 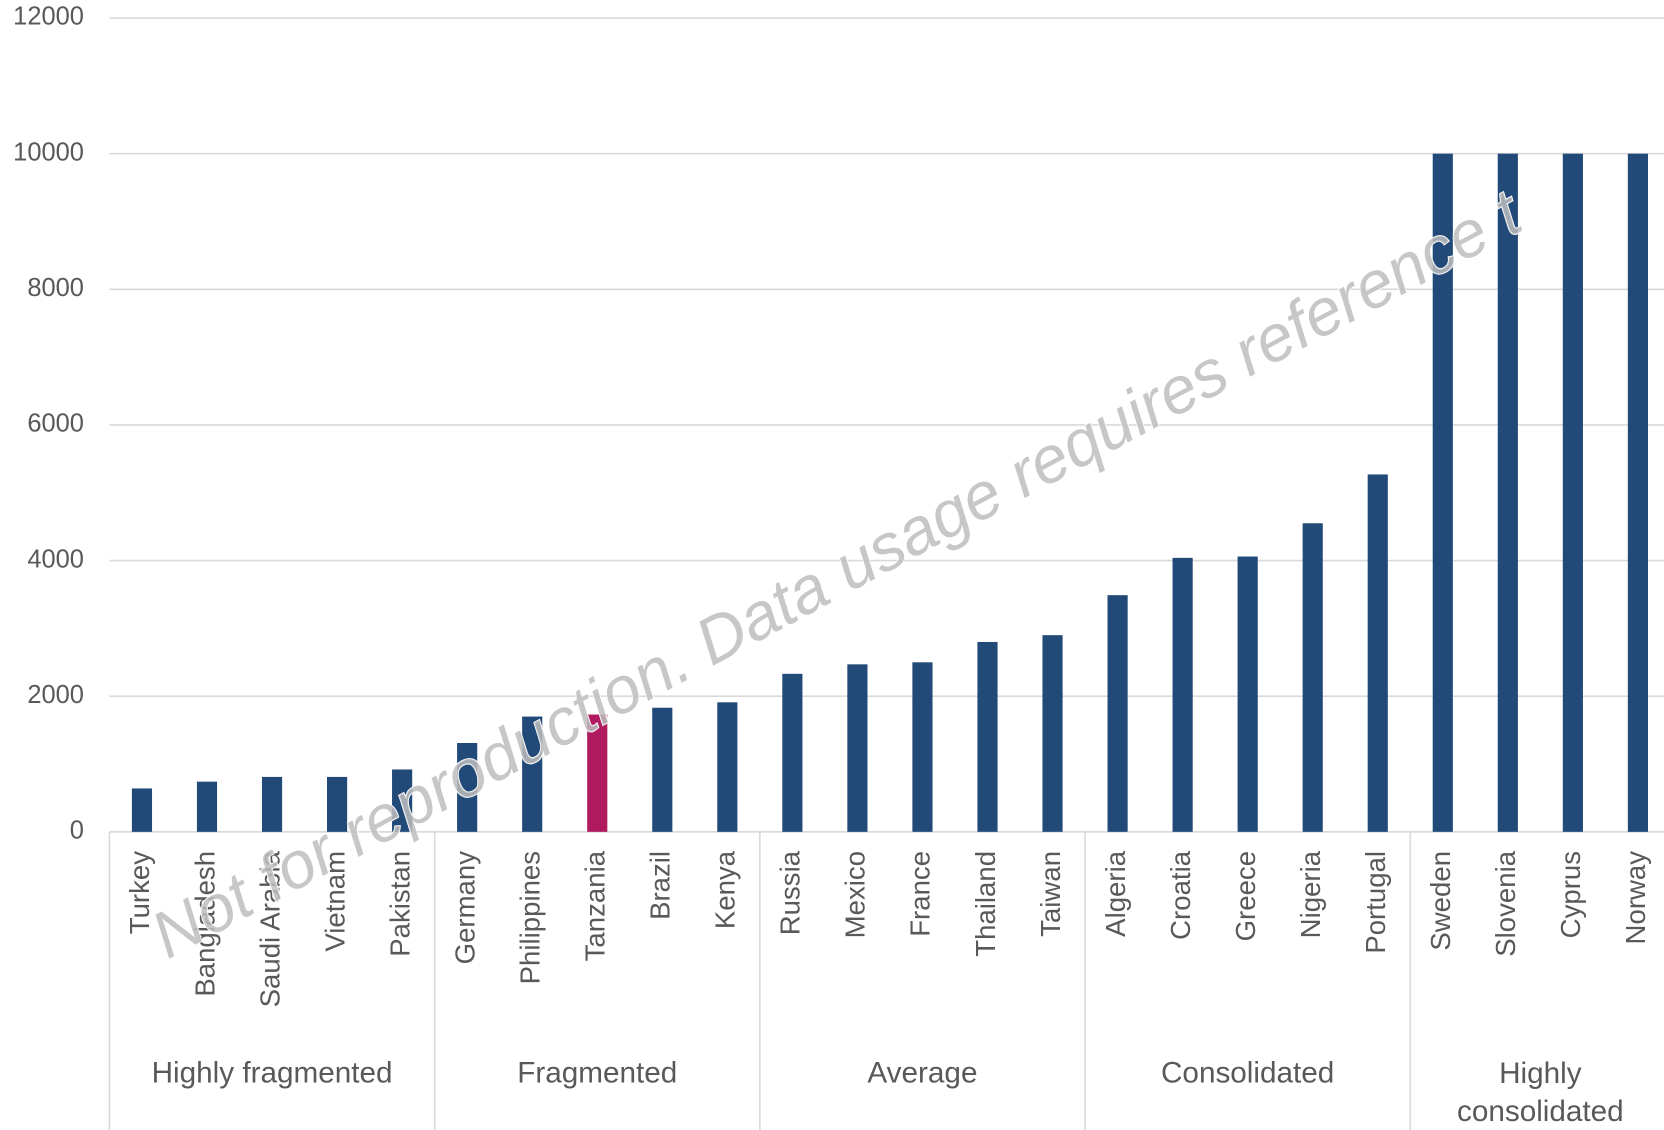 What do you see at coordinates (55, 424) in the screenshot?
I see `y-tick-label: 6000` at bounding box center [55, 424].